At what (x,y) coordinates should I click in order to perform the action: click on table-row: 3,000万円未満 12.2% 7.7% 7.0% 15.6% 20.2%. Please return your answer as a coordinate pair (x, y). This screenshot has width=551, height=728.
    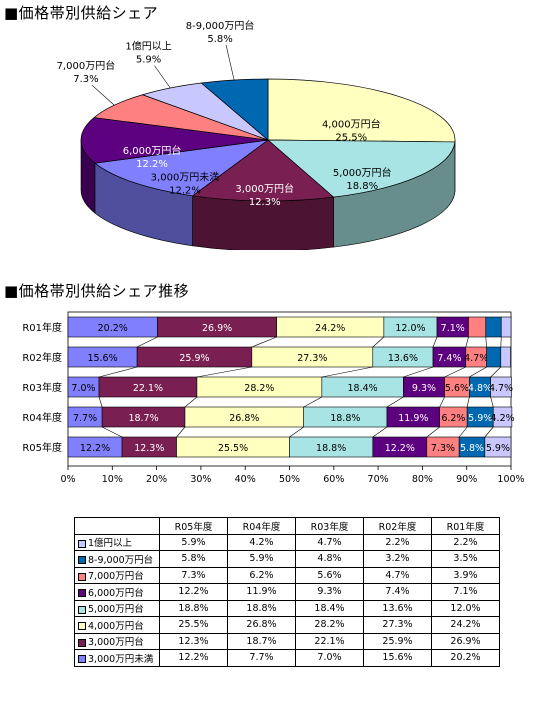
    Looking at the image, I should click on (287, 658).